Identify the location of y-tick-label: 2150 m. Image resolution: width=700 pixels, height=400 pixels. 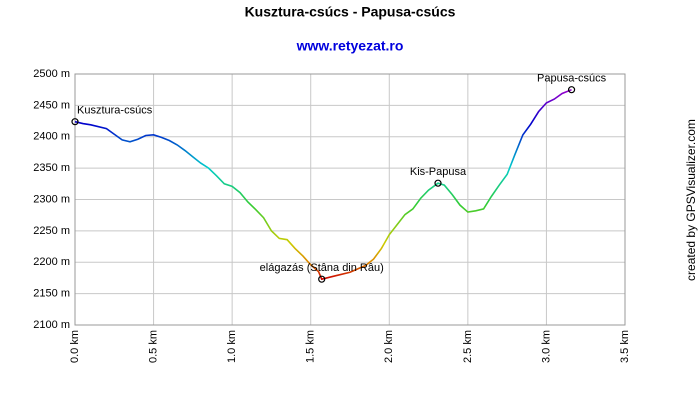
(51, 294).